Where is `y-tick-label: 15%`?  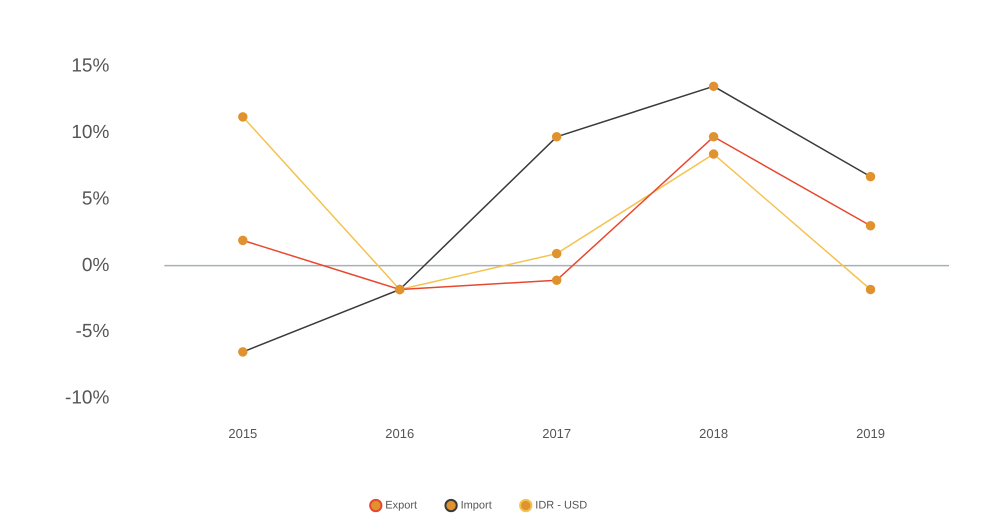 y-tick-label: 15% is located at coordinates (90, 66).